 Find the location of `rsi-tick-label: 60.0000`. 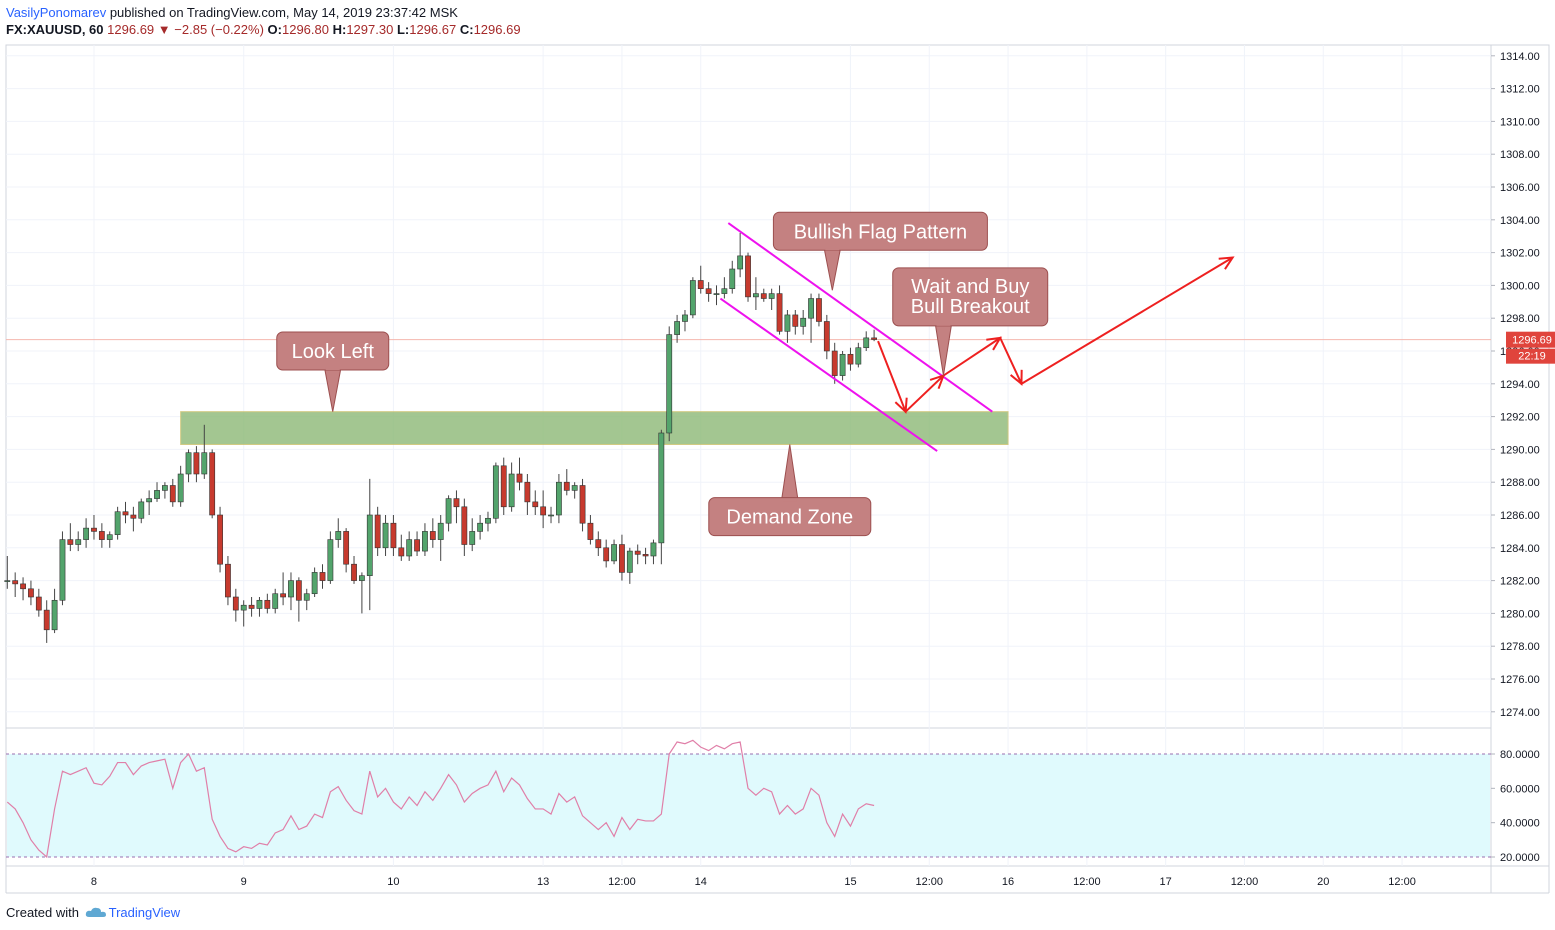

rsi-tick-label: 60.0000 is located at coordinates (1520, 789).